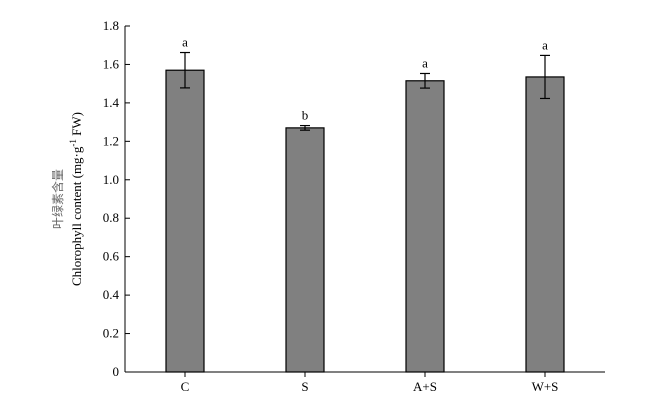  Describe the element at coordinates (111, 217) in the screenshot. I see `y-tick-label: 0.8` at that location.